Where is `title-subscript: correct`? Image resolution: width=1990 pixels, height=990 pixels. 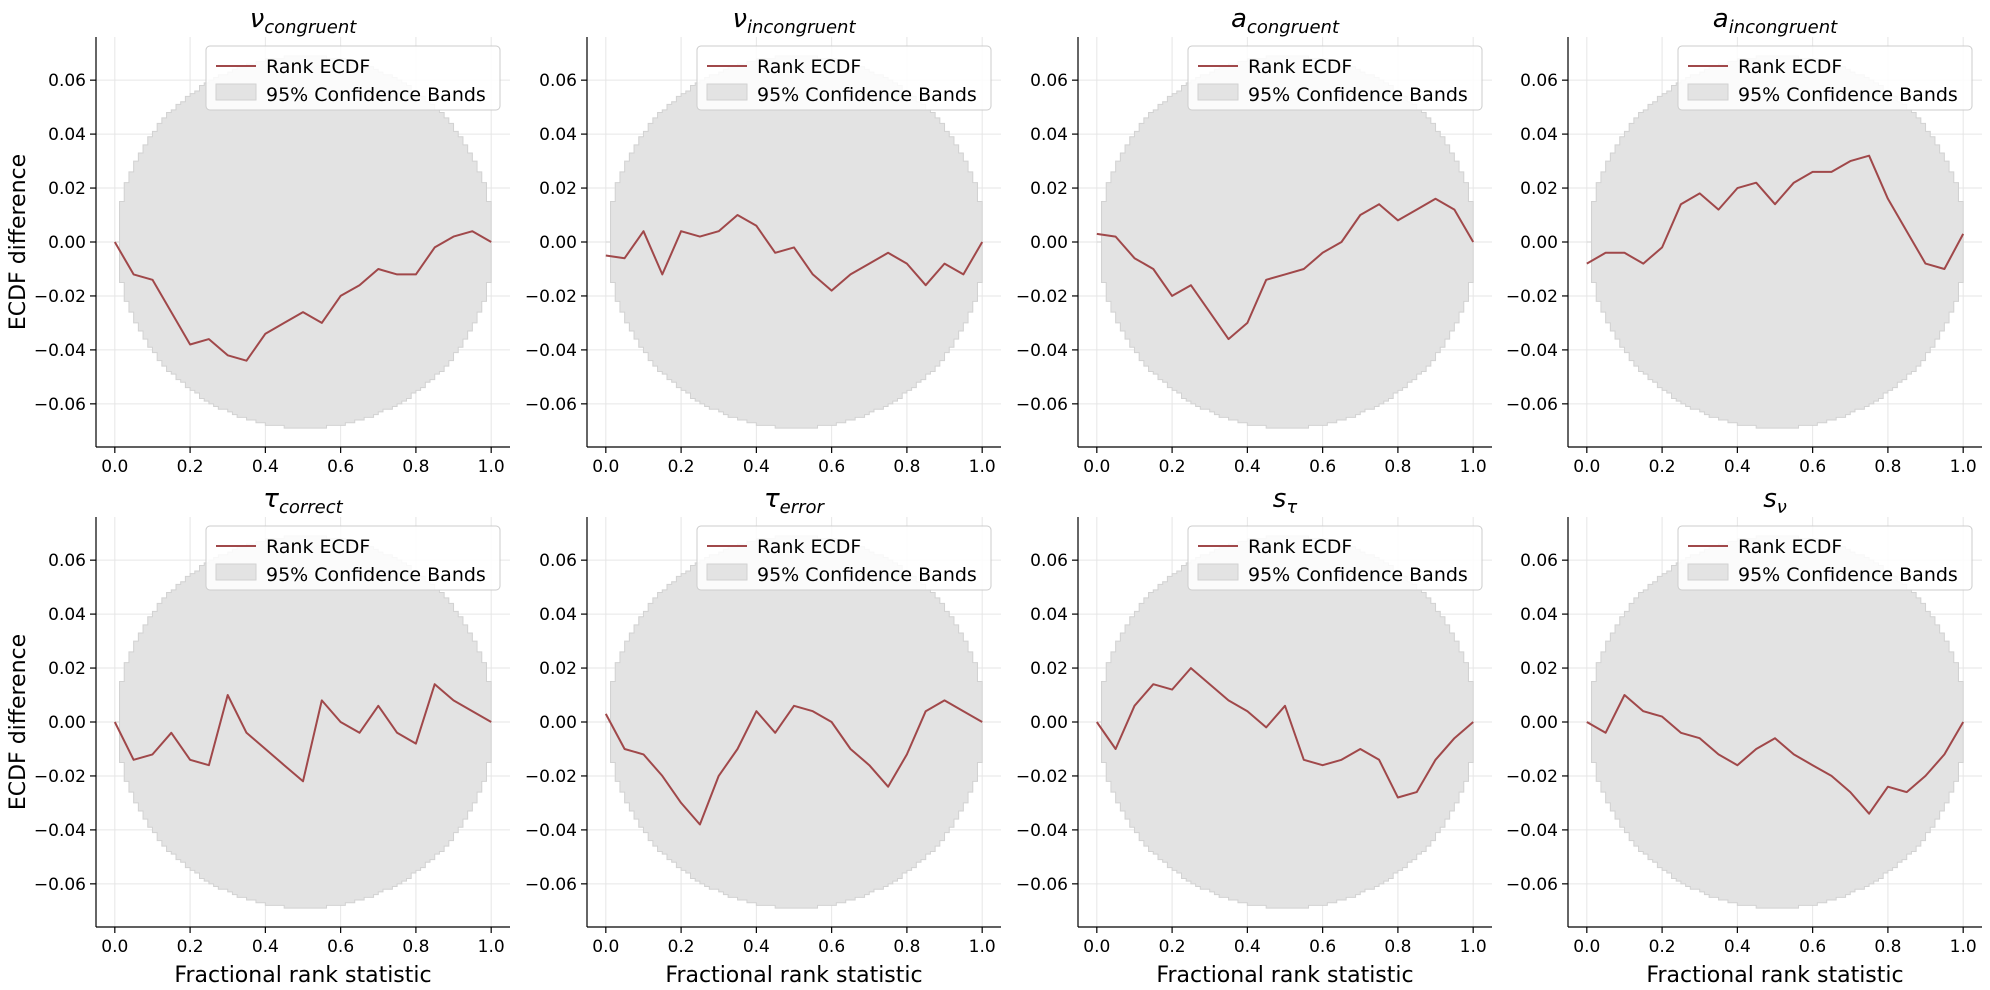 title-subscript: correct is located at coordinates (311, 507).